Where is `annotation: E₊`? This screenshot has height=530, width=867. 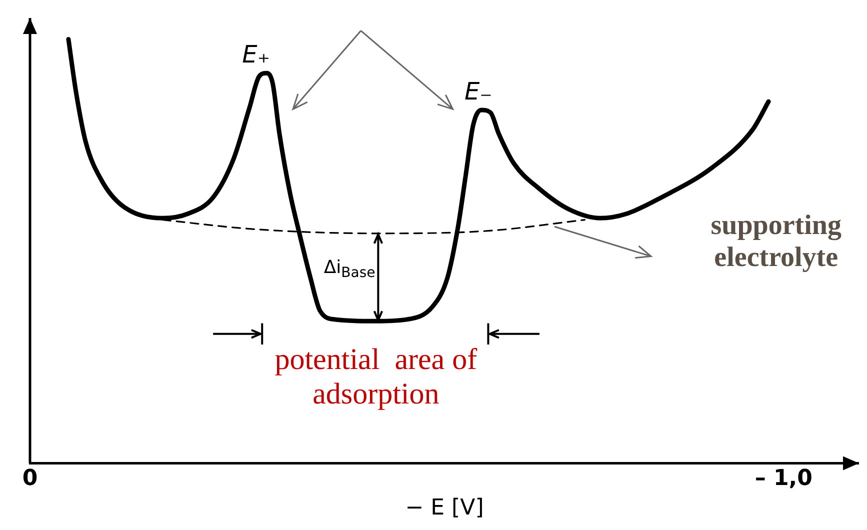 annotation: E₊ is located at coordinates (256, 54).